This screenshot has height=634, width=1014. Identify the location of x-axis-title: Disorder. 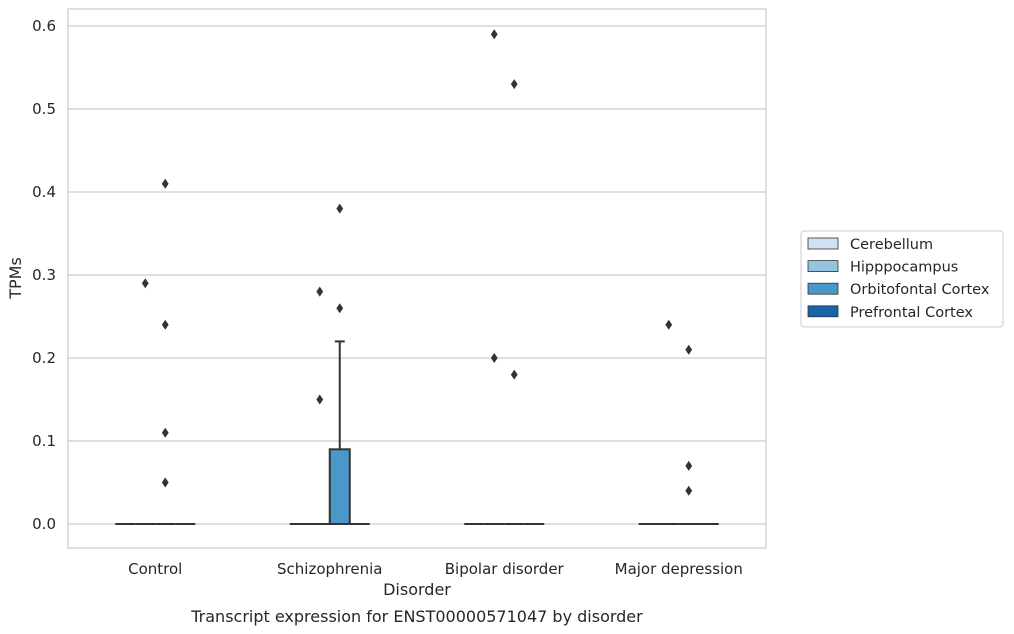
(417, 589).